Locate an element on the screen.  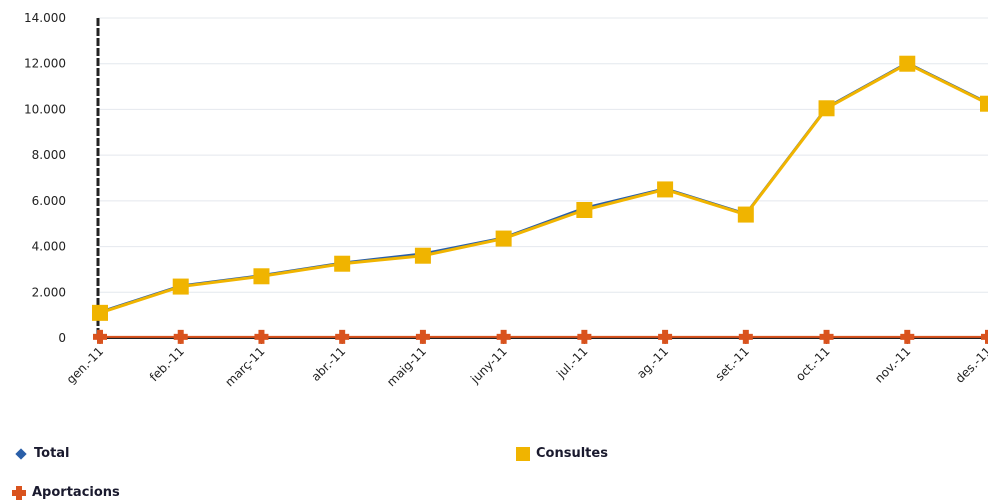
x-tick-label: nov.-11 is located at coordinates (892, 364).